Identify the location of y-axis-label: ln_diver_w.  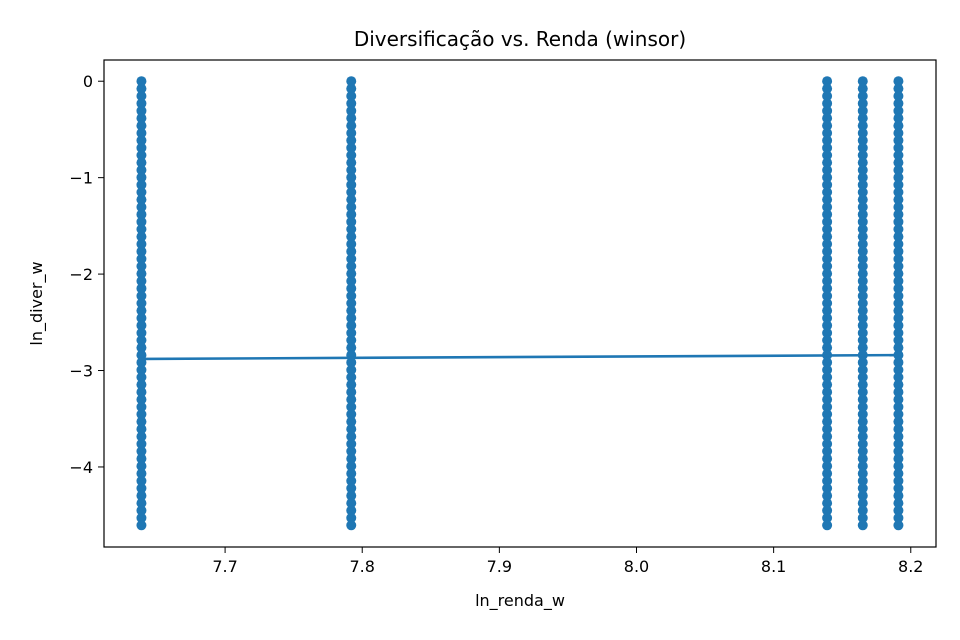
(37, 303).